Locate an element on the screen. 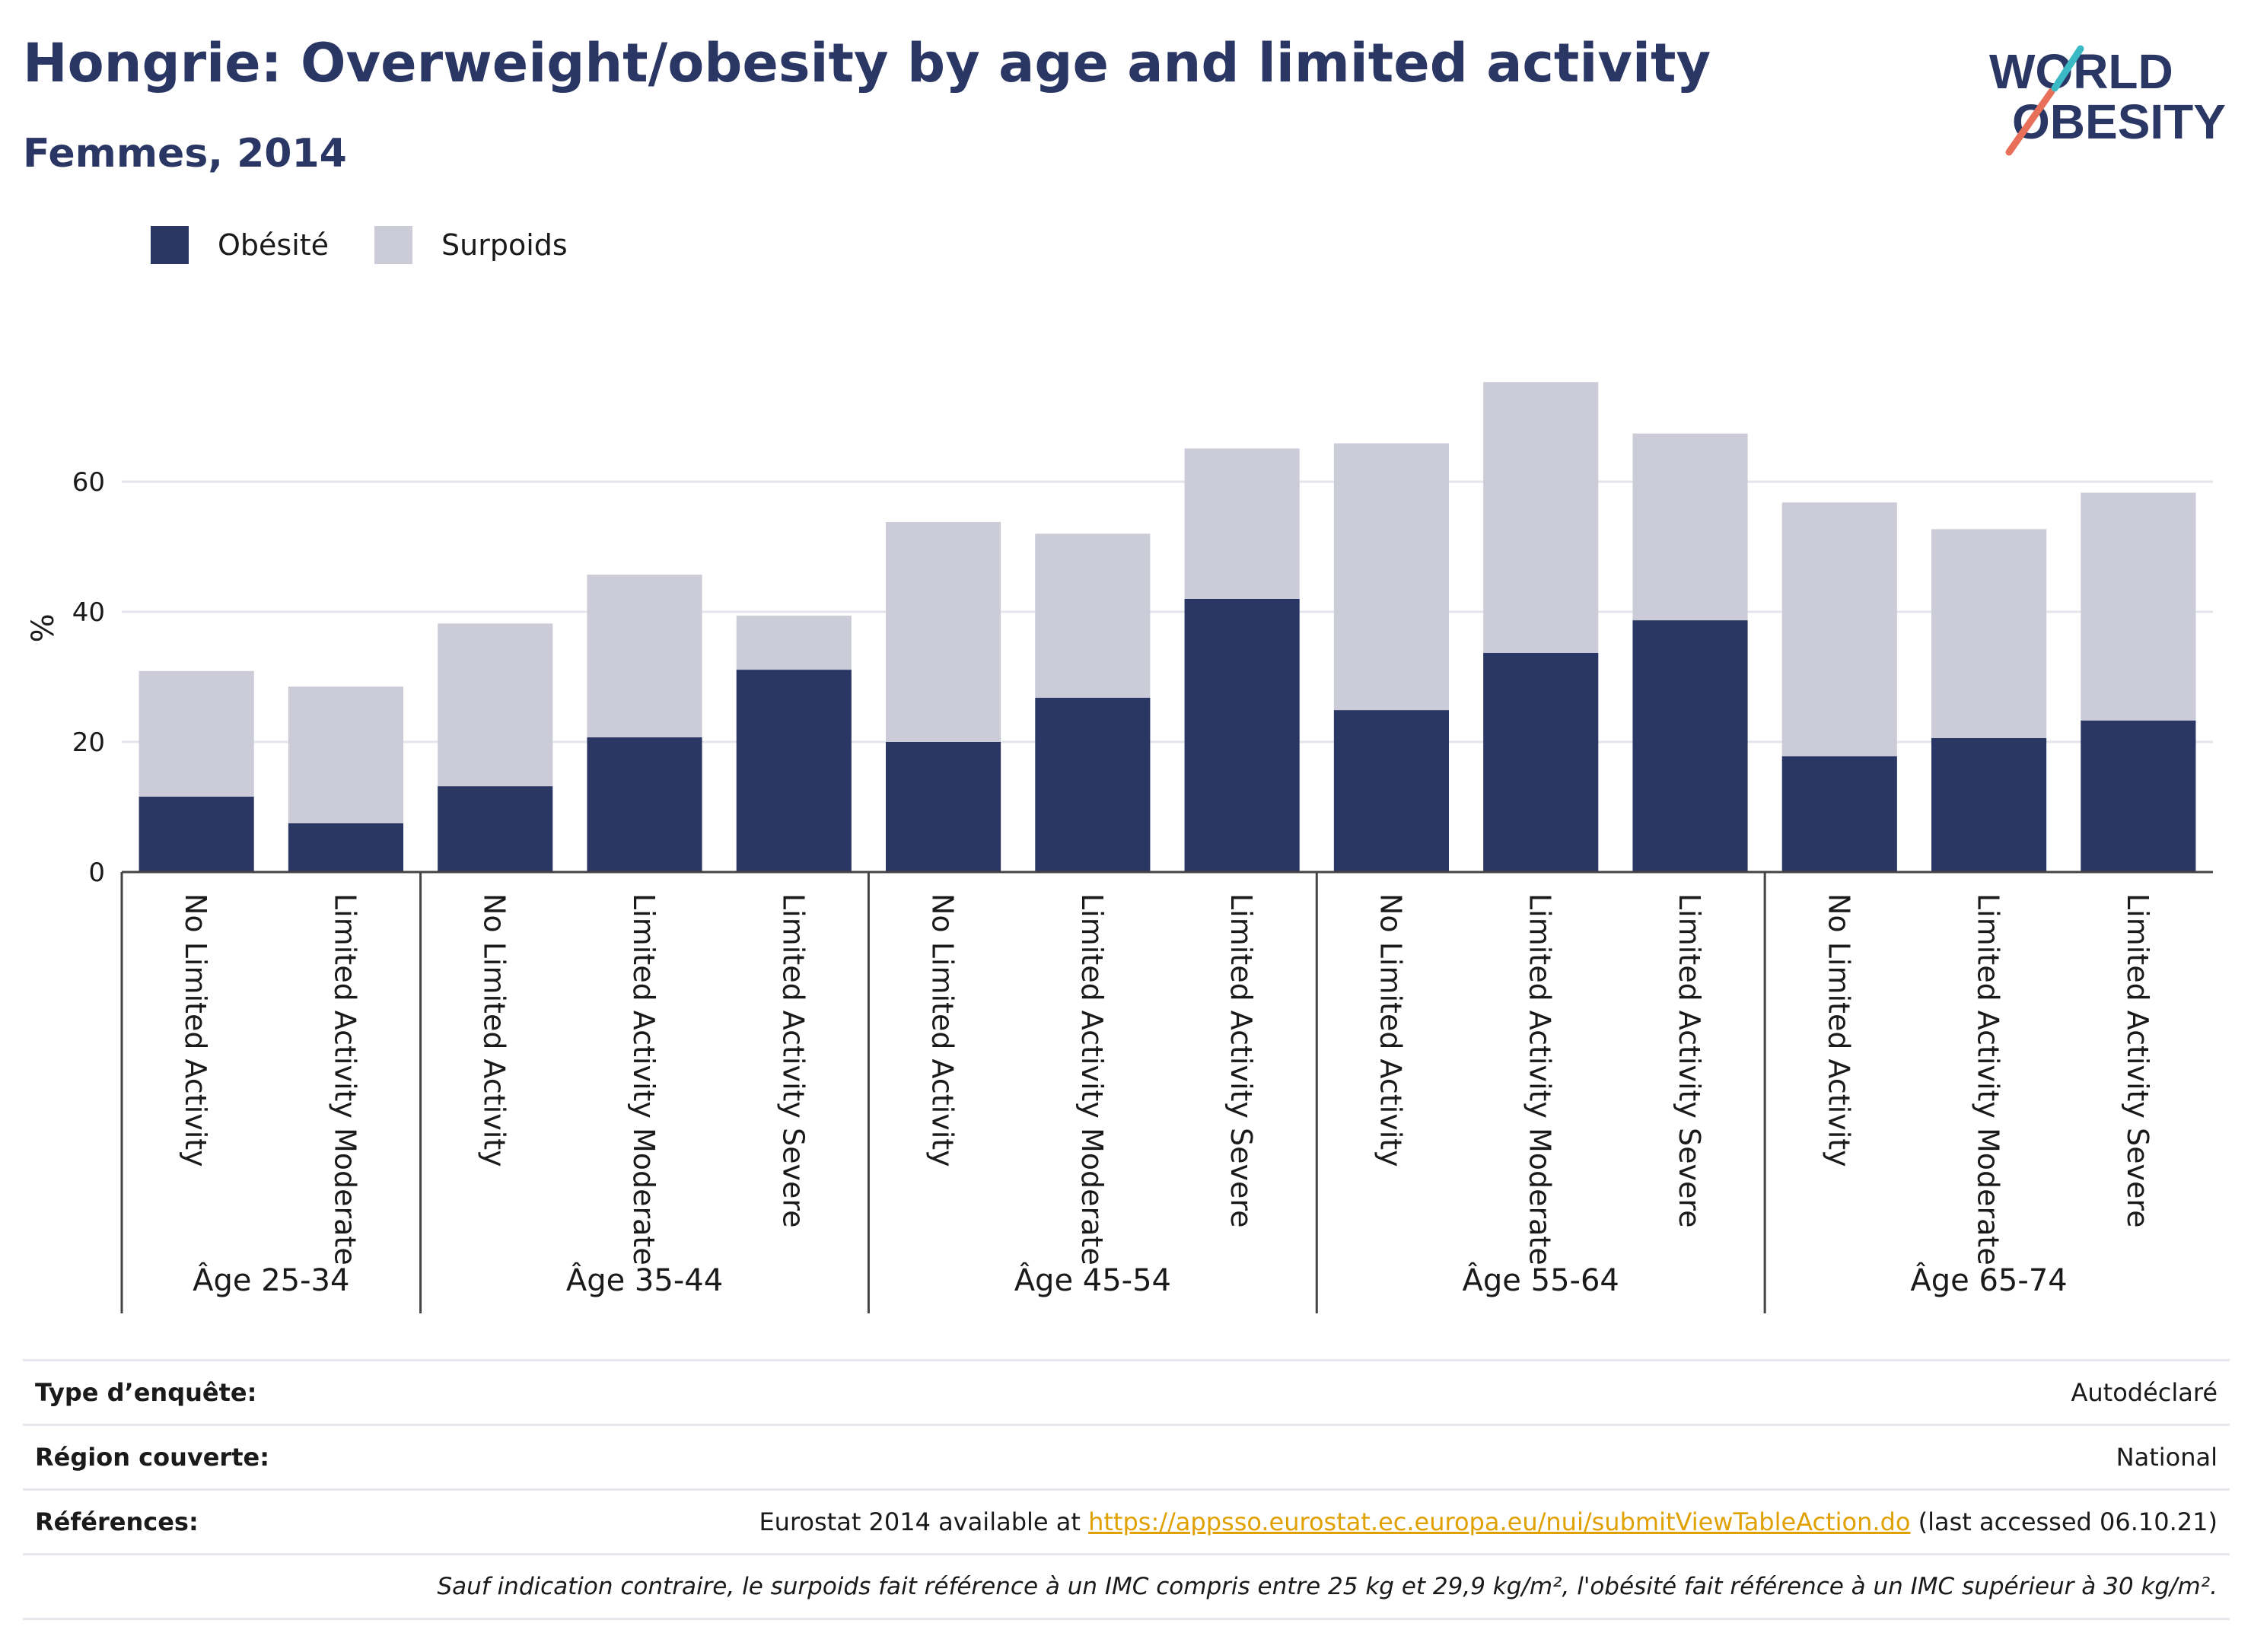 This screenshot has width=2251, height=1652. footer-row-region: Région couverte: National is located at coordinates (1126, 1456).